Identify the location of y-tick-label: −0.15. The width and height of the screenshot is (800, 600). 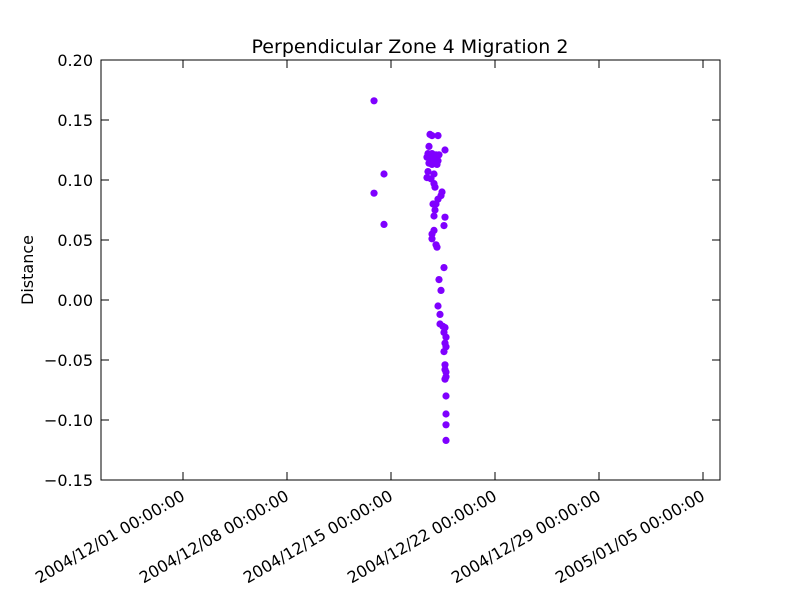
(68, 480).